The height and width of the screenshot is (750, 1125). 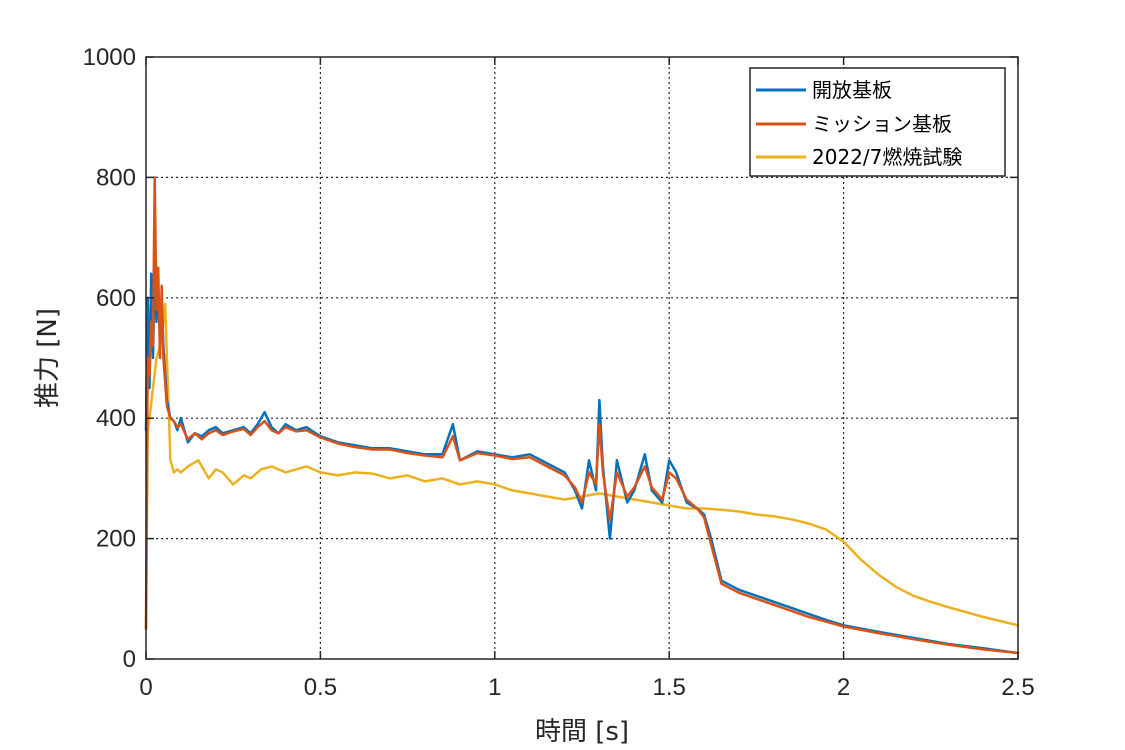 I want to click on legend-label-2: 2022/7燃焼試験, so click(x=887, y=157).